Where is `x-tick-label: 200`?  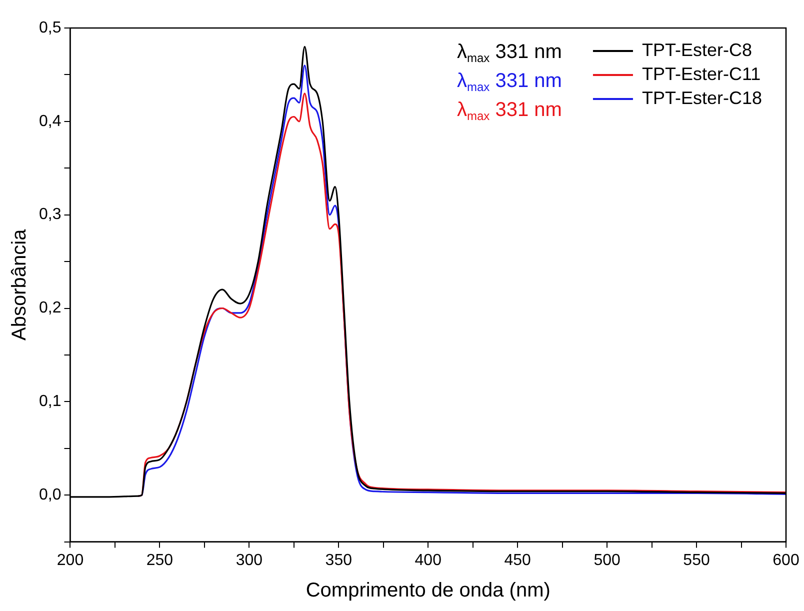 x-tick-label: 200 is located at coordinates (70, 560).